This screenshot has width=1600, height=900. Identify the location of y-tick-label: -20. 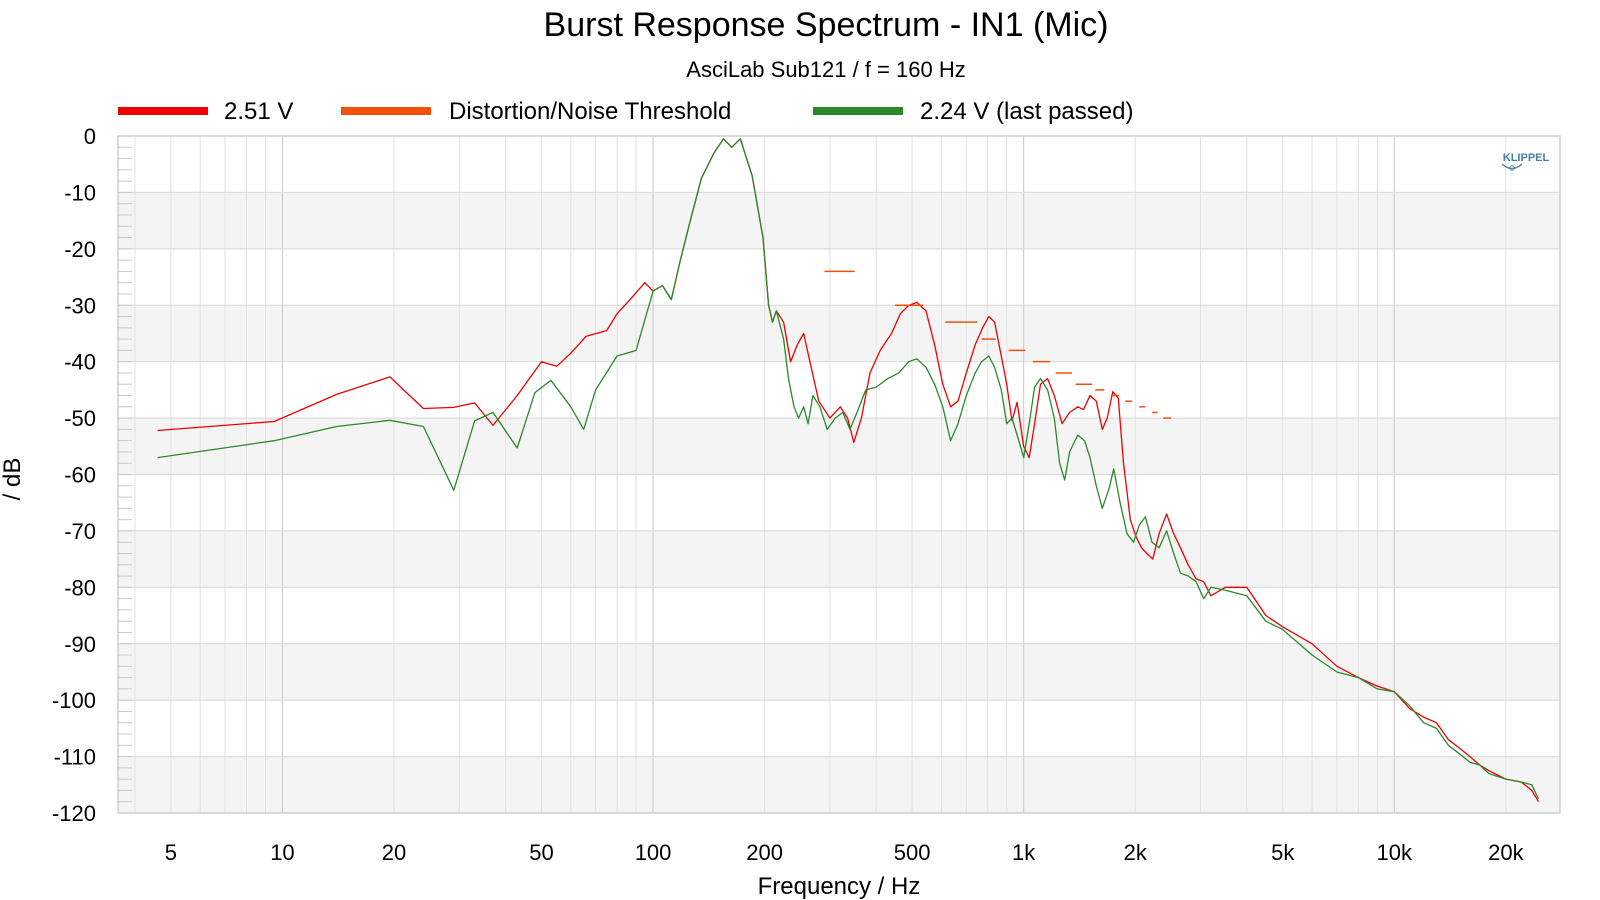
(80, 249).